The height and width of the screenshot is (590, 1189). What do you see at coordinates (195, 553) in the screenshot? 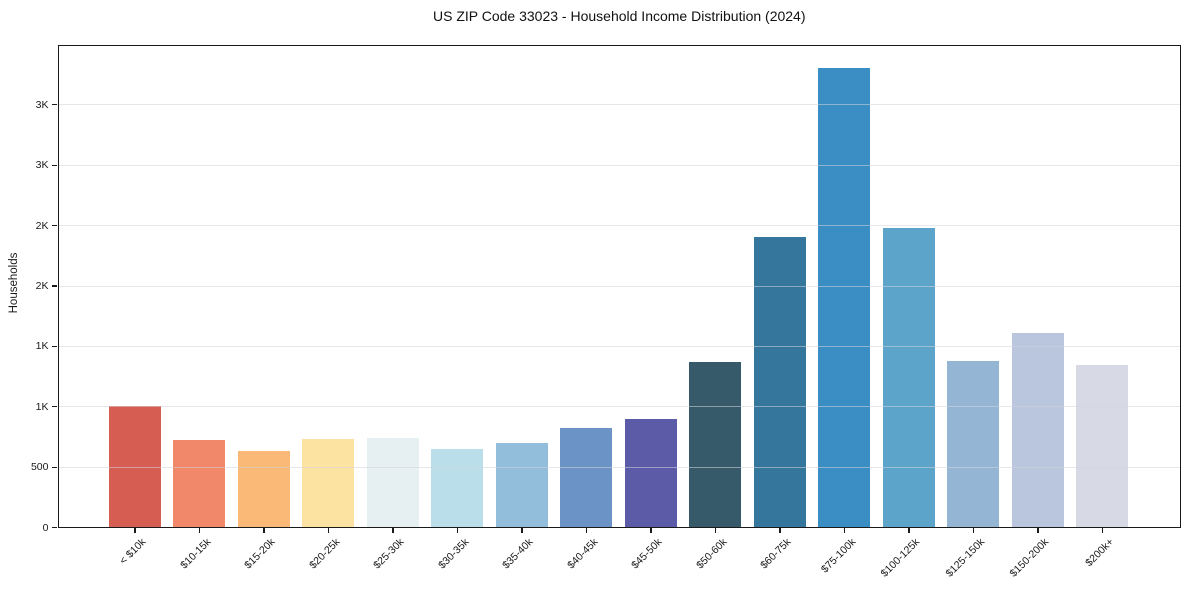
I see `x-tick-label: $10-15k` at bounding box center [195, 553].